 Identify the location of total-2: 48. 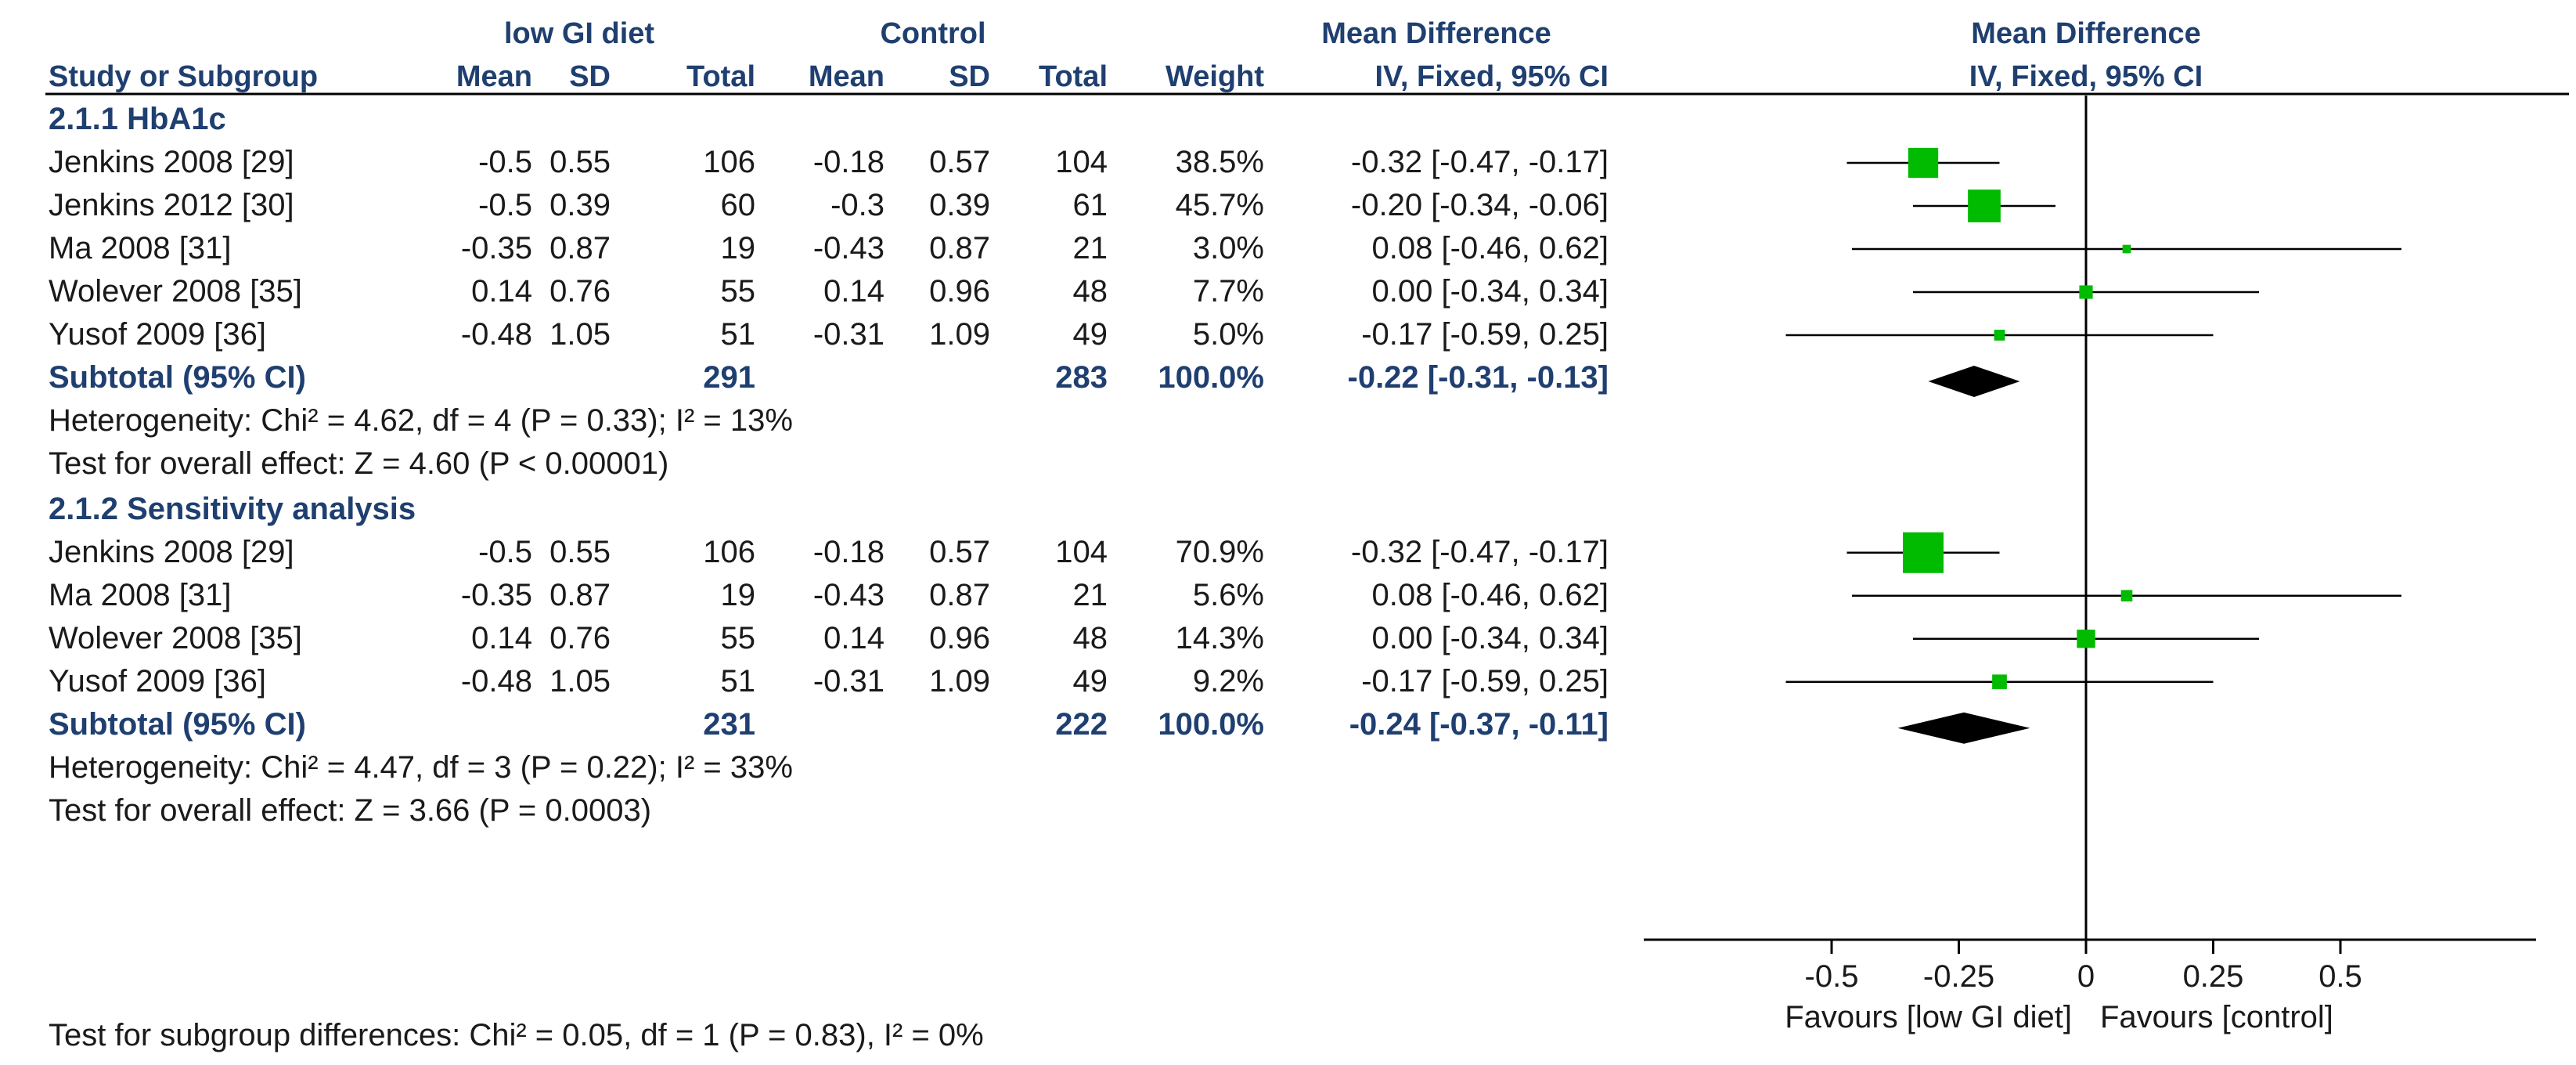
(1090, 638).